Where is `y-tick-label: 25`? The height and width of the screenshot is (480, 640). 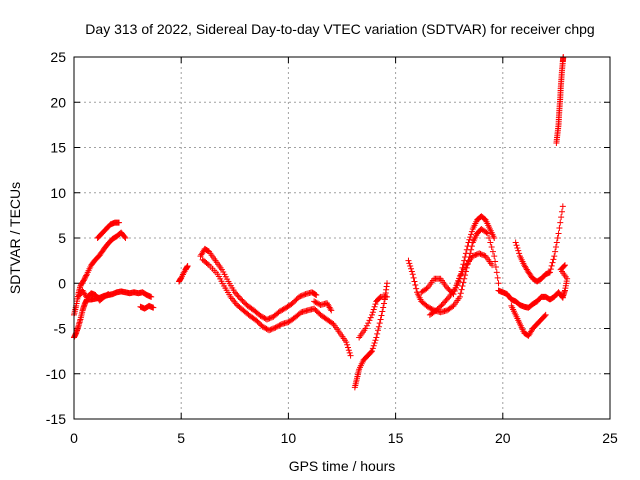
y-tick-label: 25 is located at coordinates (58, 57).